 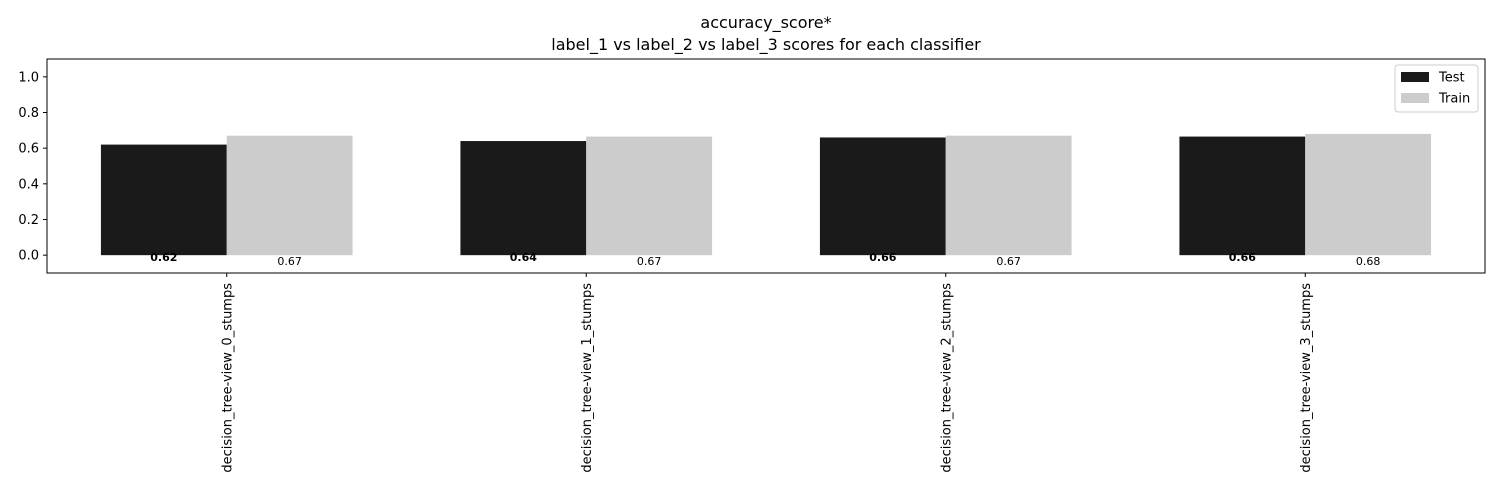 What do you see at coordinates (1436, 88) in the screenshot?
I see `legend: Test Train` at bounding box center [1436, 88].